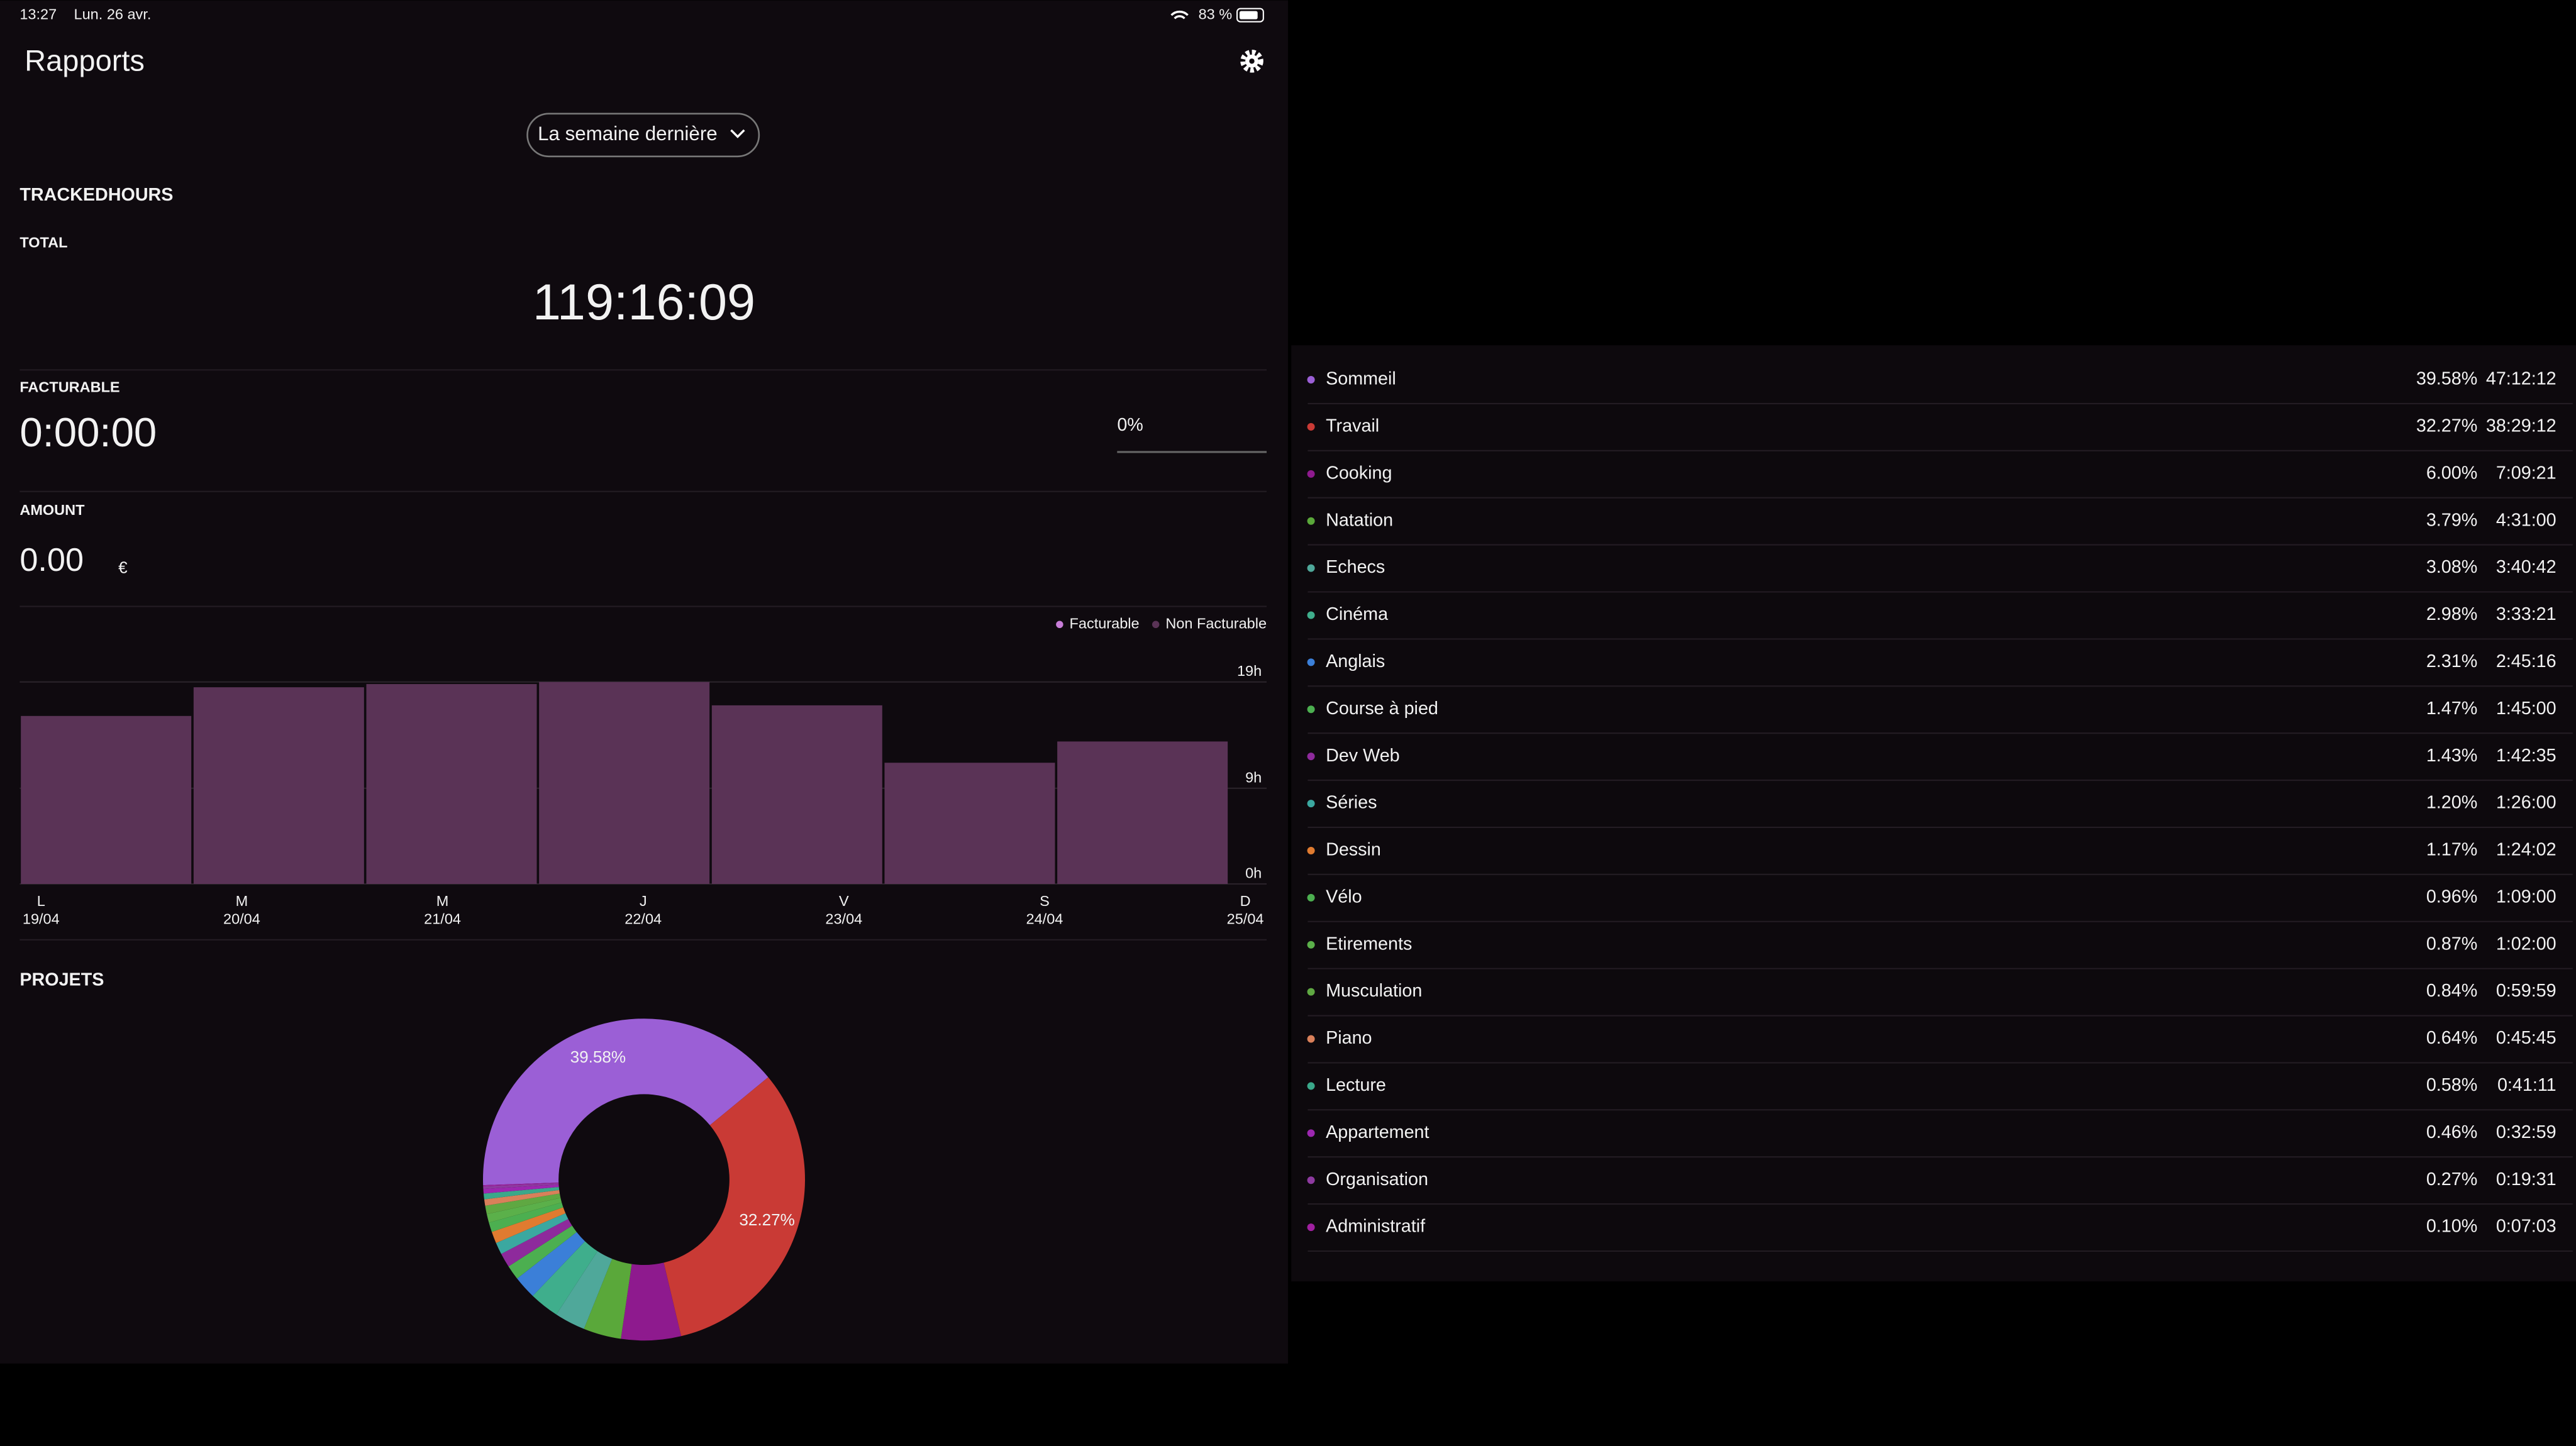  What do you see at coordinates (61, 980) in the screenshot?
I see `projects-title: PROJETS` at bounding box center [61, 980].